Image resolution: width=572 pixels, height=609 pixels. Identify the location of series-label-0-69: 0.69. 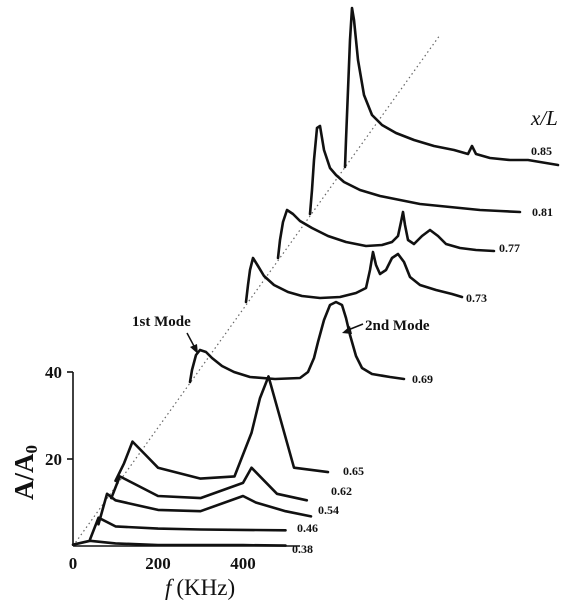
(422, 379).